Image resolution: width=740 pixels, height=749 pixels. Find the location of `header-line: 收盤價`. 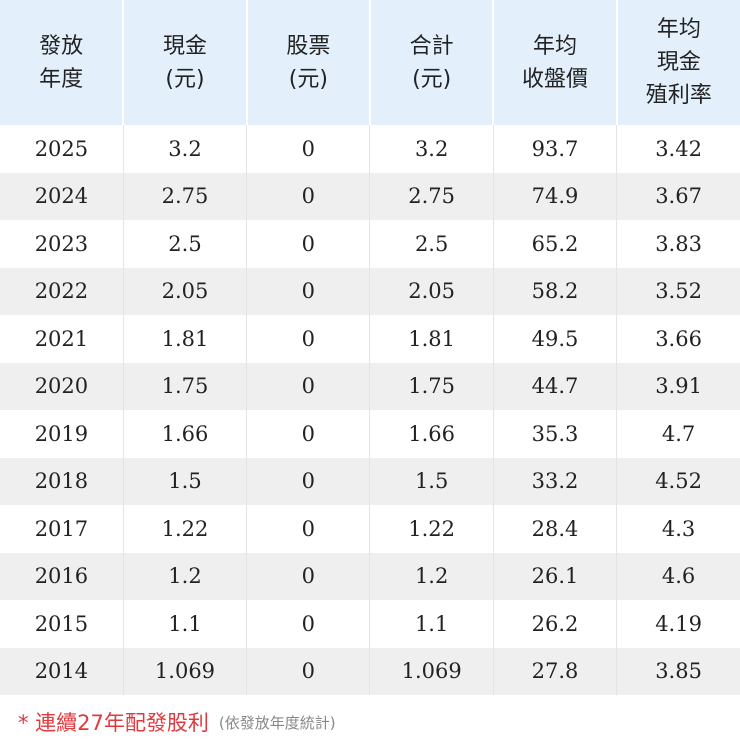

header-line: 收盤價 is located at coordinates (554, 79).